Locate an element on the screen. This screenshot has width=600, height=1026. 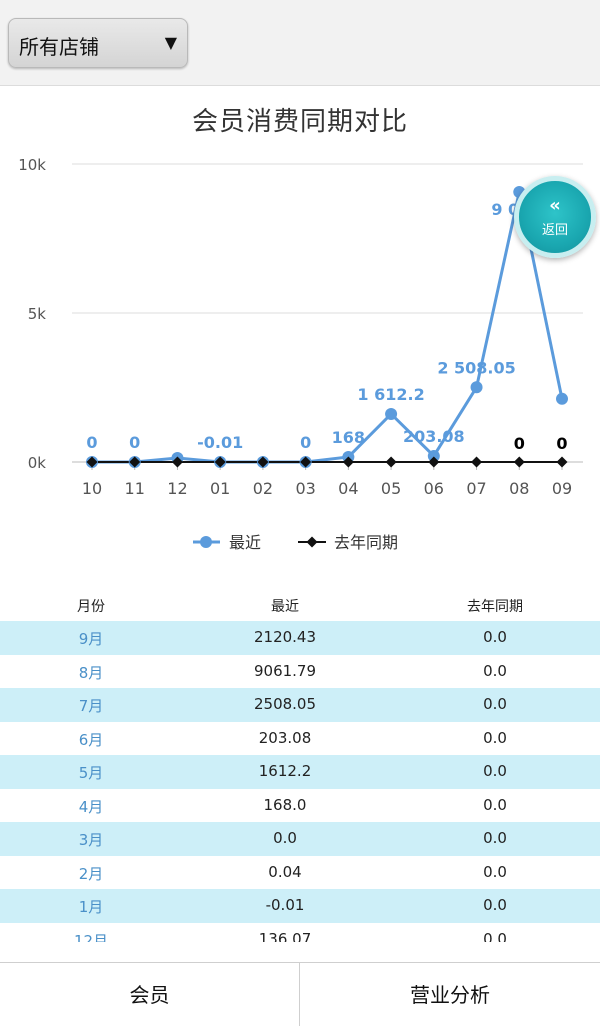
double-chevron-left-icon: « is located at coordinates (555, 205).